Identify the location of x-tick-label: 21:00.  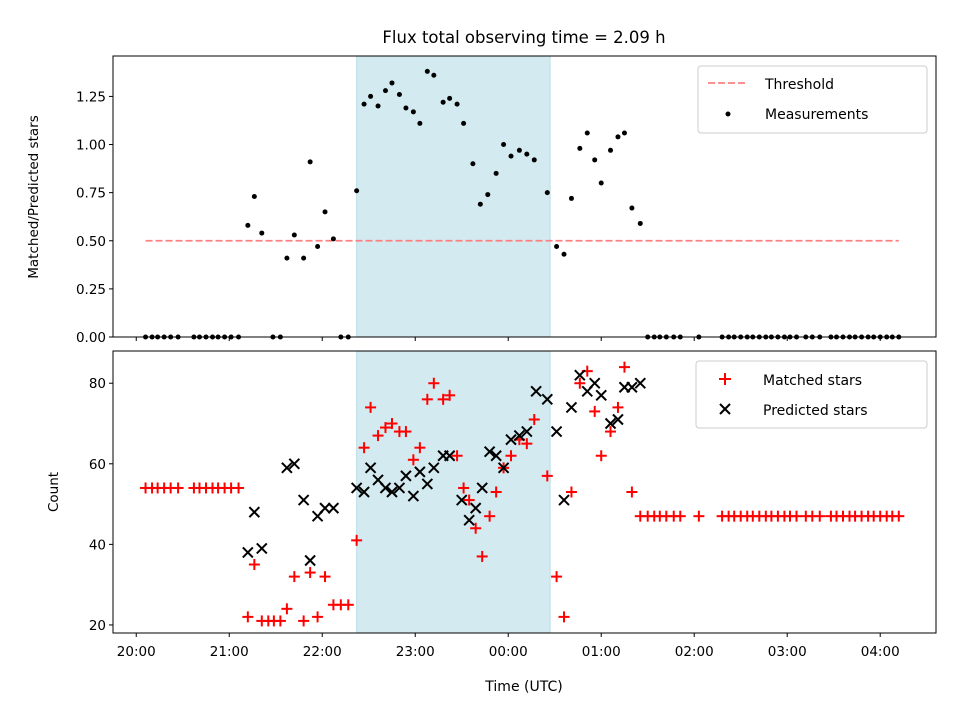
(229, 652).